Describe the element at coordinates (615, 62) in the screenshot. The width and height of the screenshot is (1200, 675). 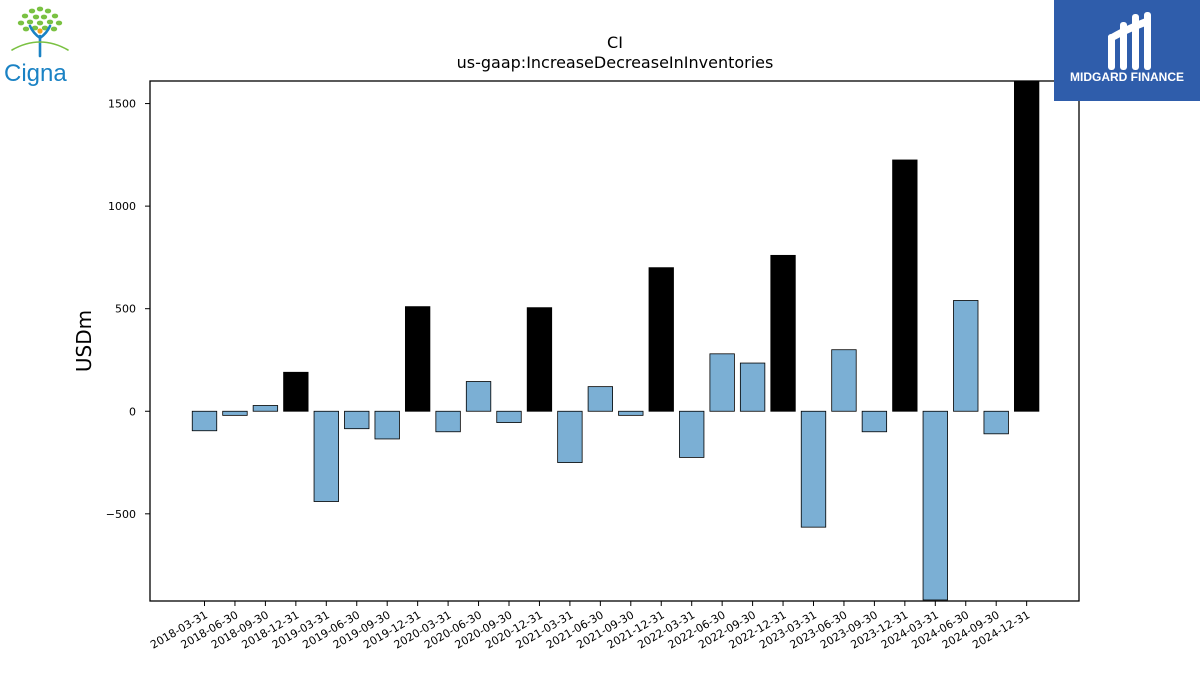
I see `chart-subtitle: us-gaap:IncreaseDecreaseInInventories` at that location.